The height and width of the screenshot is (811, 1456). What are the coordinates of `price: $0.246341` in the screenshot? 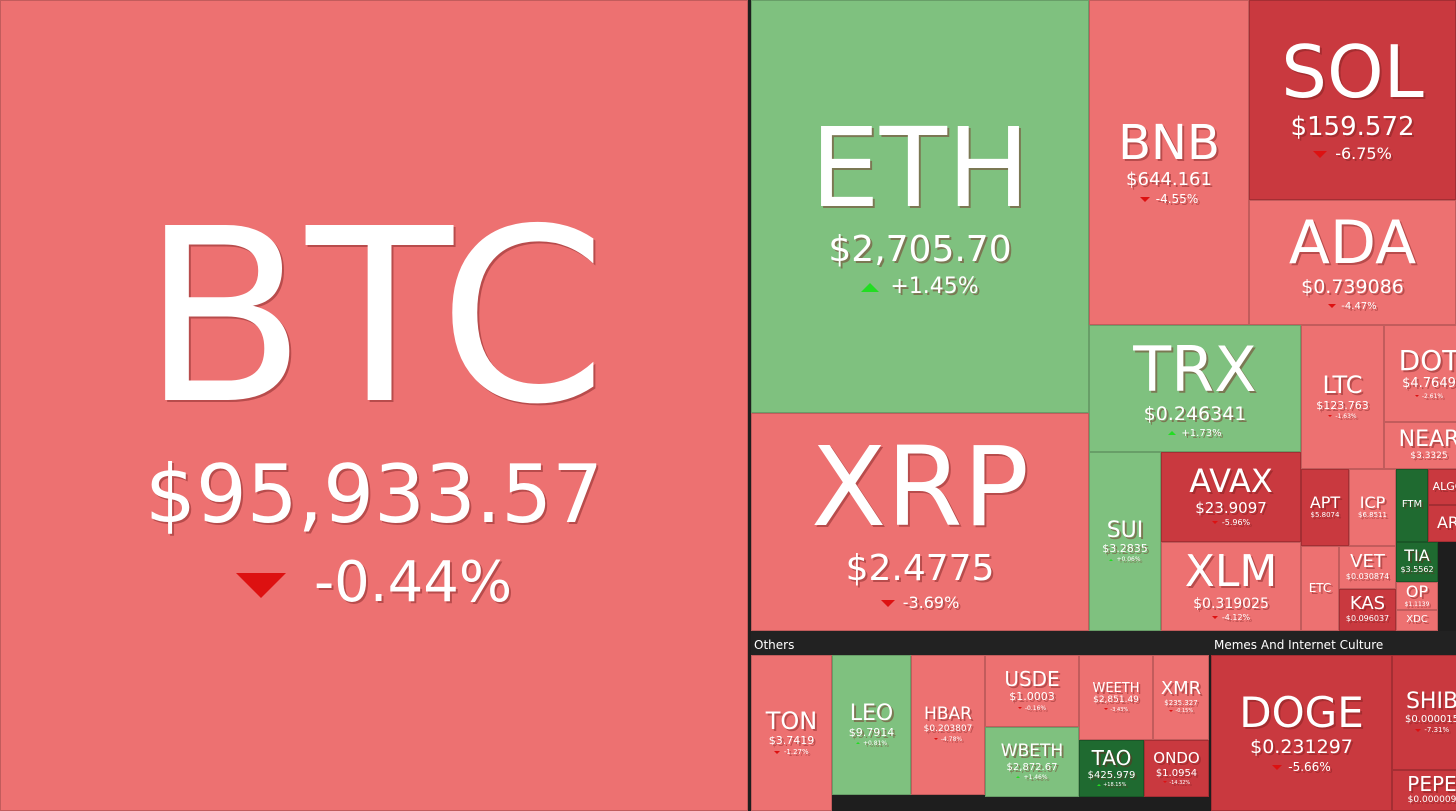 It's located at (1195, 414).